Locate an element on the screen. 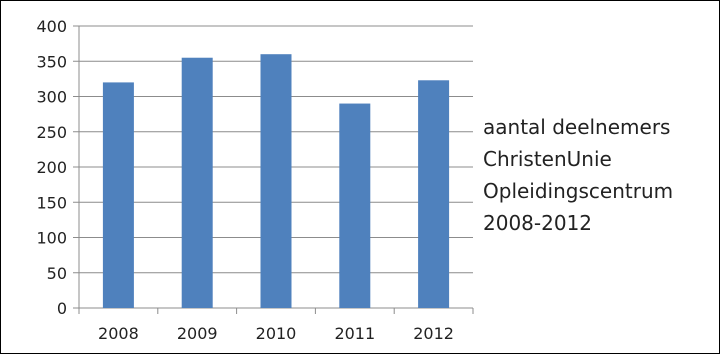 This screenshot has width=720, height=355. y-tick-label: 300 is located at coordinates (51, 97).